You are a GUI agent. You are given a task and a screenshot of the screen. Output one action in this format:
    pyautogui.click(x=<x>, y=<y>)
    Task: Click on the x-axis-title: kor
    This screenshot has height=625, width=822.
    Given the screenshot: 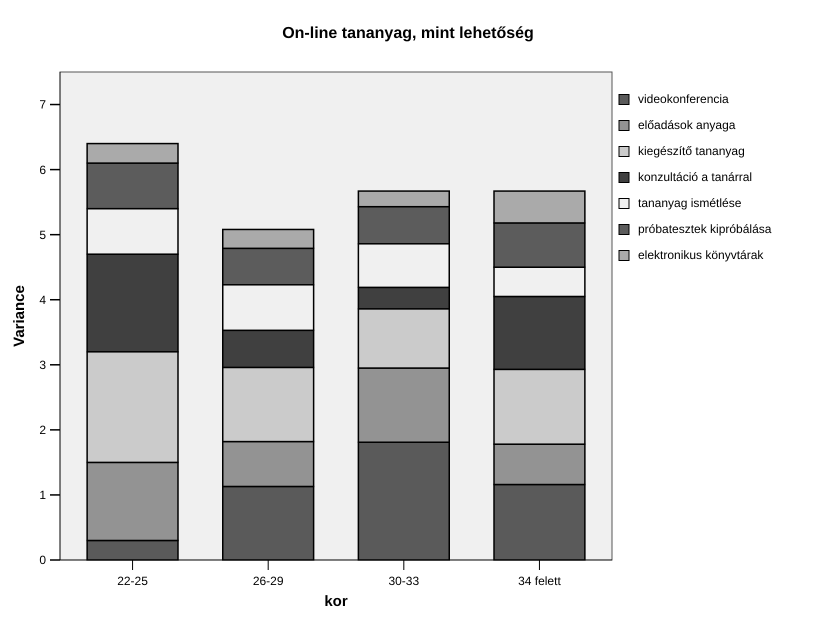 What is the action you would take?
    pyautogui.click(x=336, y=601)
    